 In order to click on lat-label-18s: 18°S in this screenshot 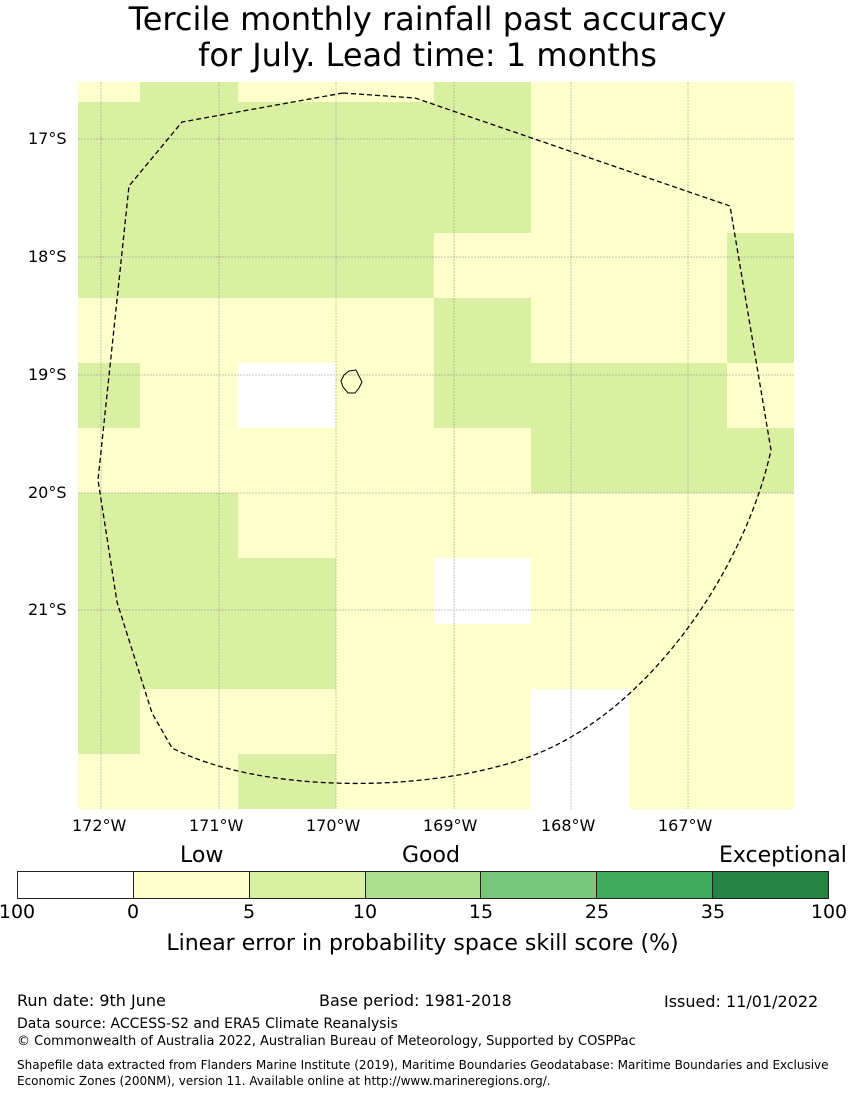, I will do `click(47, 256)`.